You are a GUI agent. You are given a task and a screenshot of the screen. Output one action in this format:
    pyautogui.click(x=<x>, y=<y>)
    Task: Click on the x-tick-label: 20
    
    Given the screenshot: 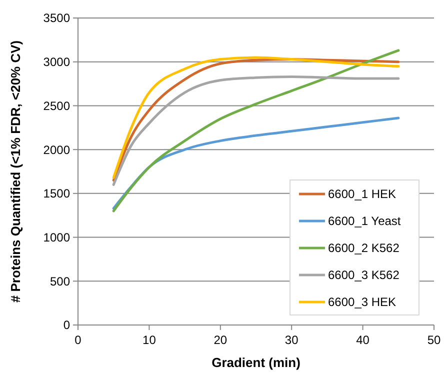 What is the action you would take?
    pyautogui.click(x=221, y=340)
    